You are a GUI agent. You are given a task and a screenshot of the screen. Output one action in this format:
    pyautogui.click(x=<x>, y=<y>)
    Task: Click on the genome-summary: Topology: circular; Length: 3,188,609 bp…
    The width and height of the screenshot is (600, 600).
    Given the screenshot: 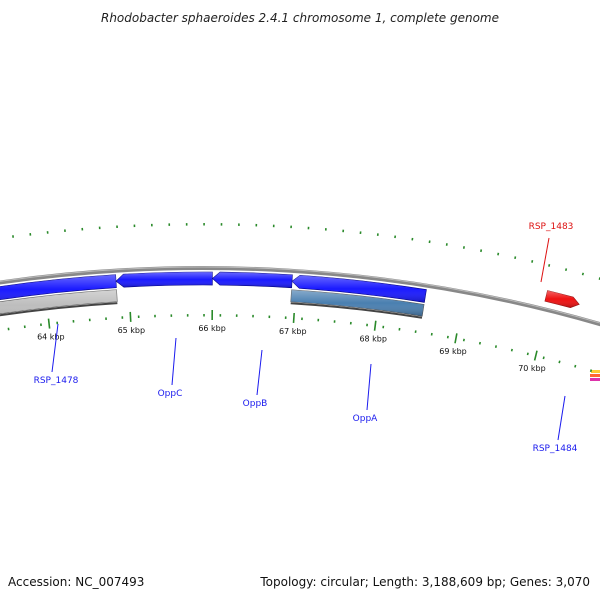 What is the action you would take?
    pyautogui.click(x=424, y=582)
    